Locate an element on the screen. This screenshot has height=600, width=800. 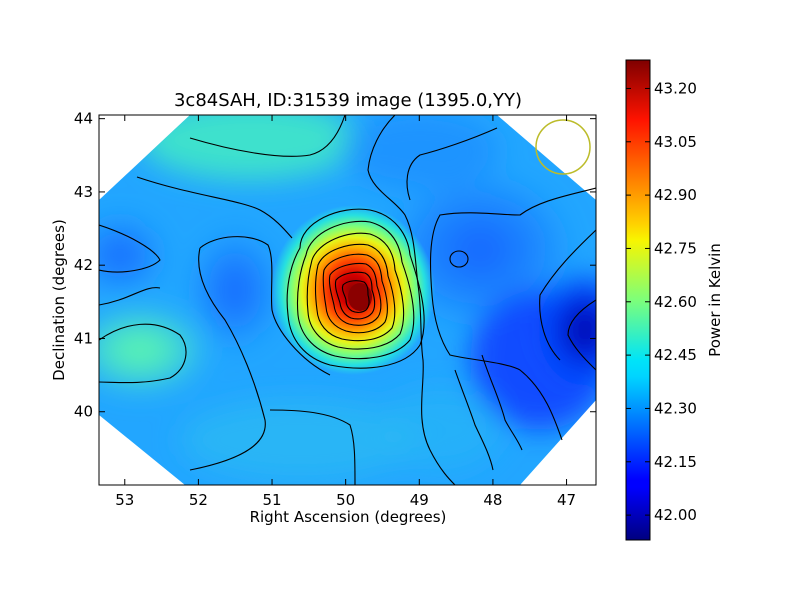
chart-title: 3c84SAH, ID:31539 image (1395.0,YY) is located at coordinates (348, 100).